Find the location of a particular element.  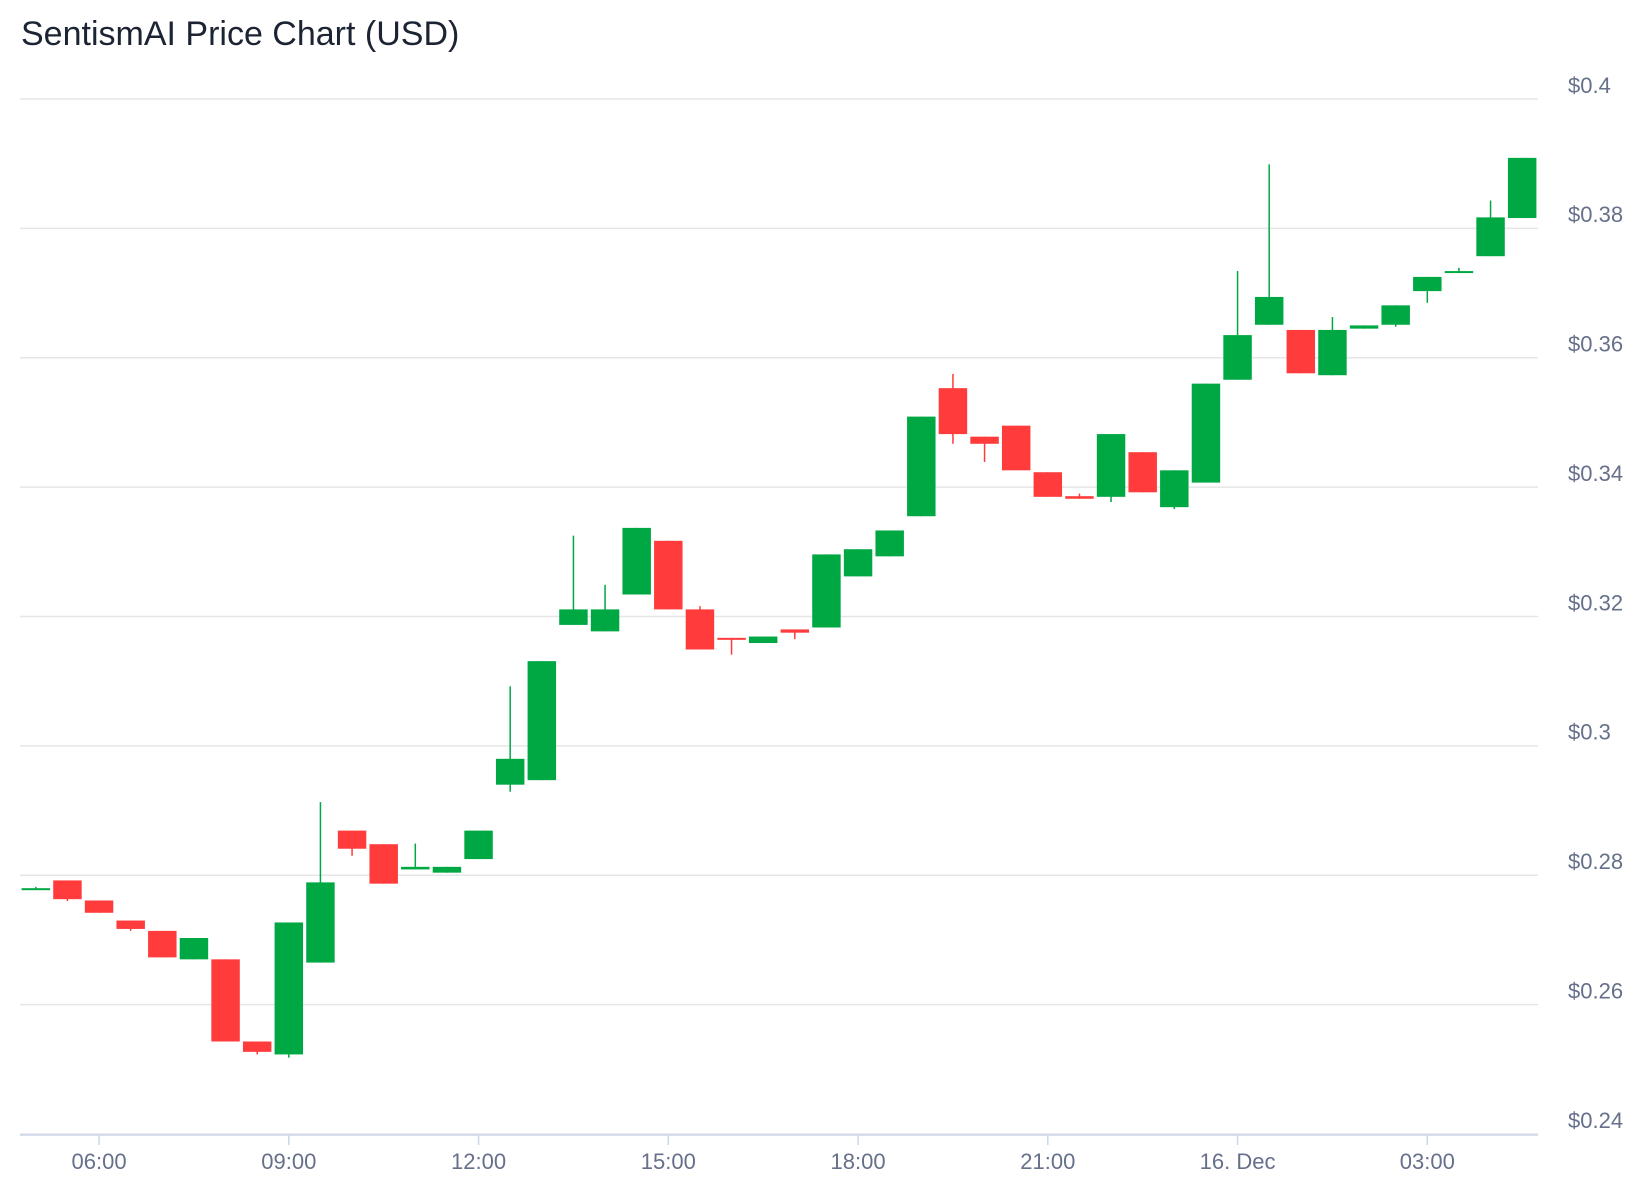

x-tick-label: 03:00 is located at coordinates (1427, 1161).